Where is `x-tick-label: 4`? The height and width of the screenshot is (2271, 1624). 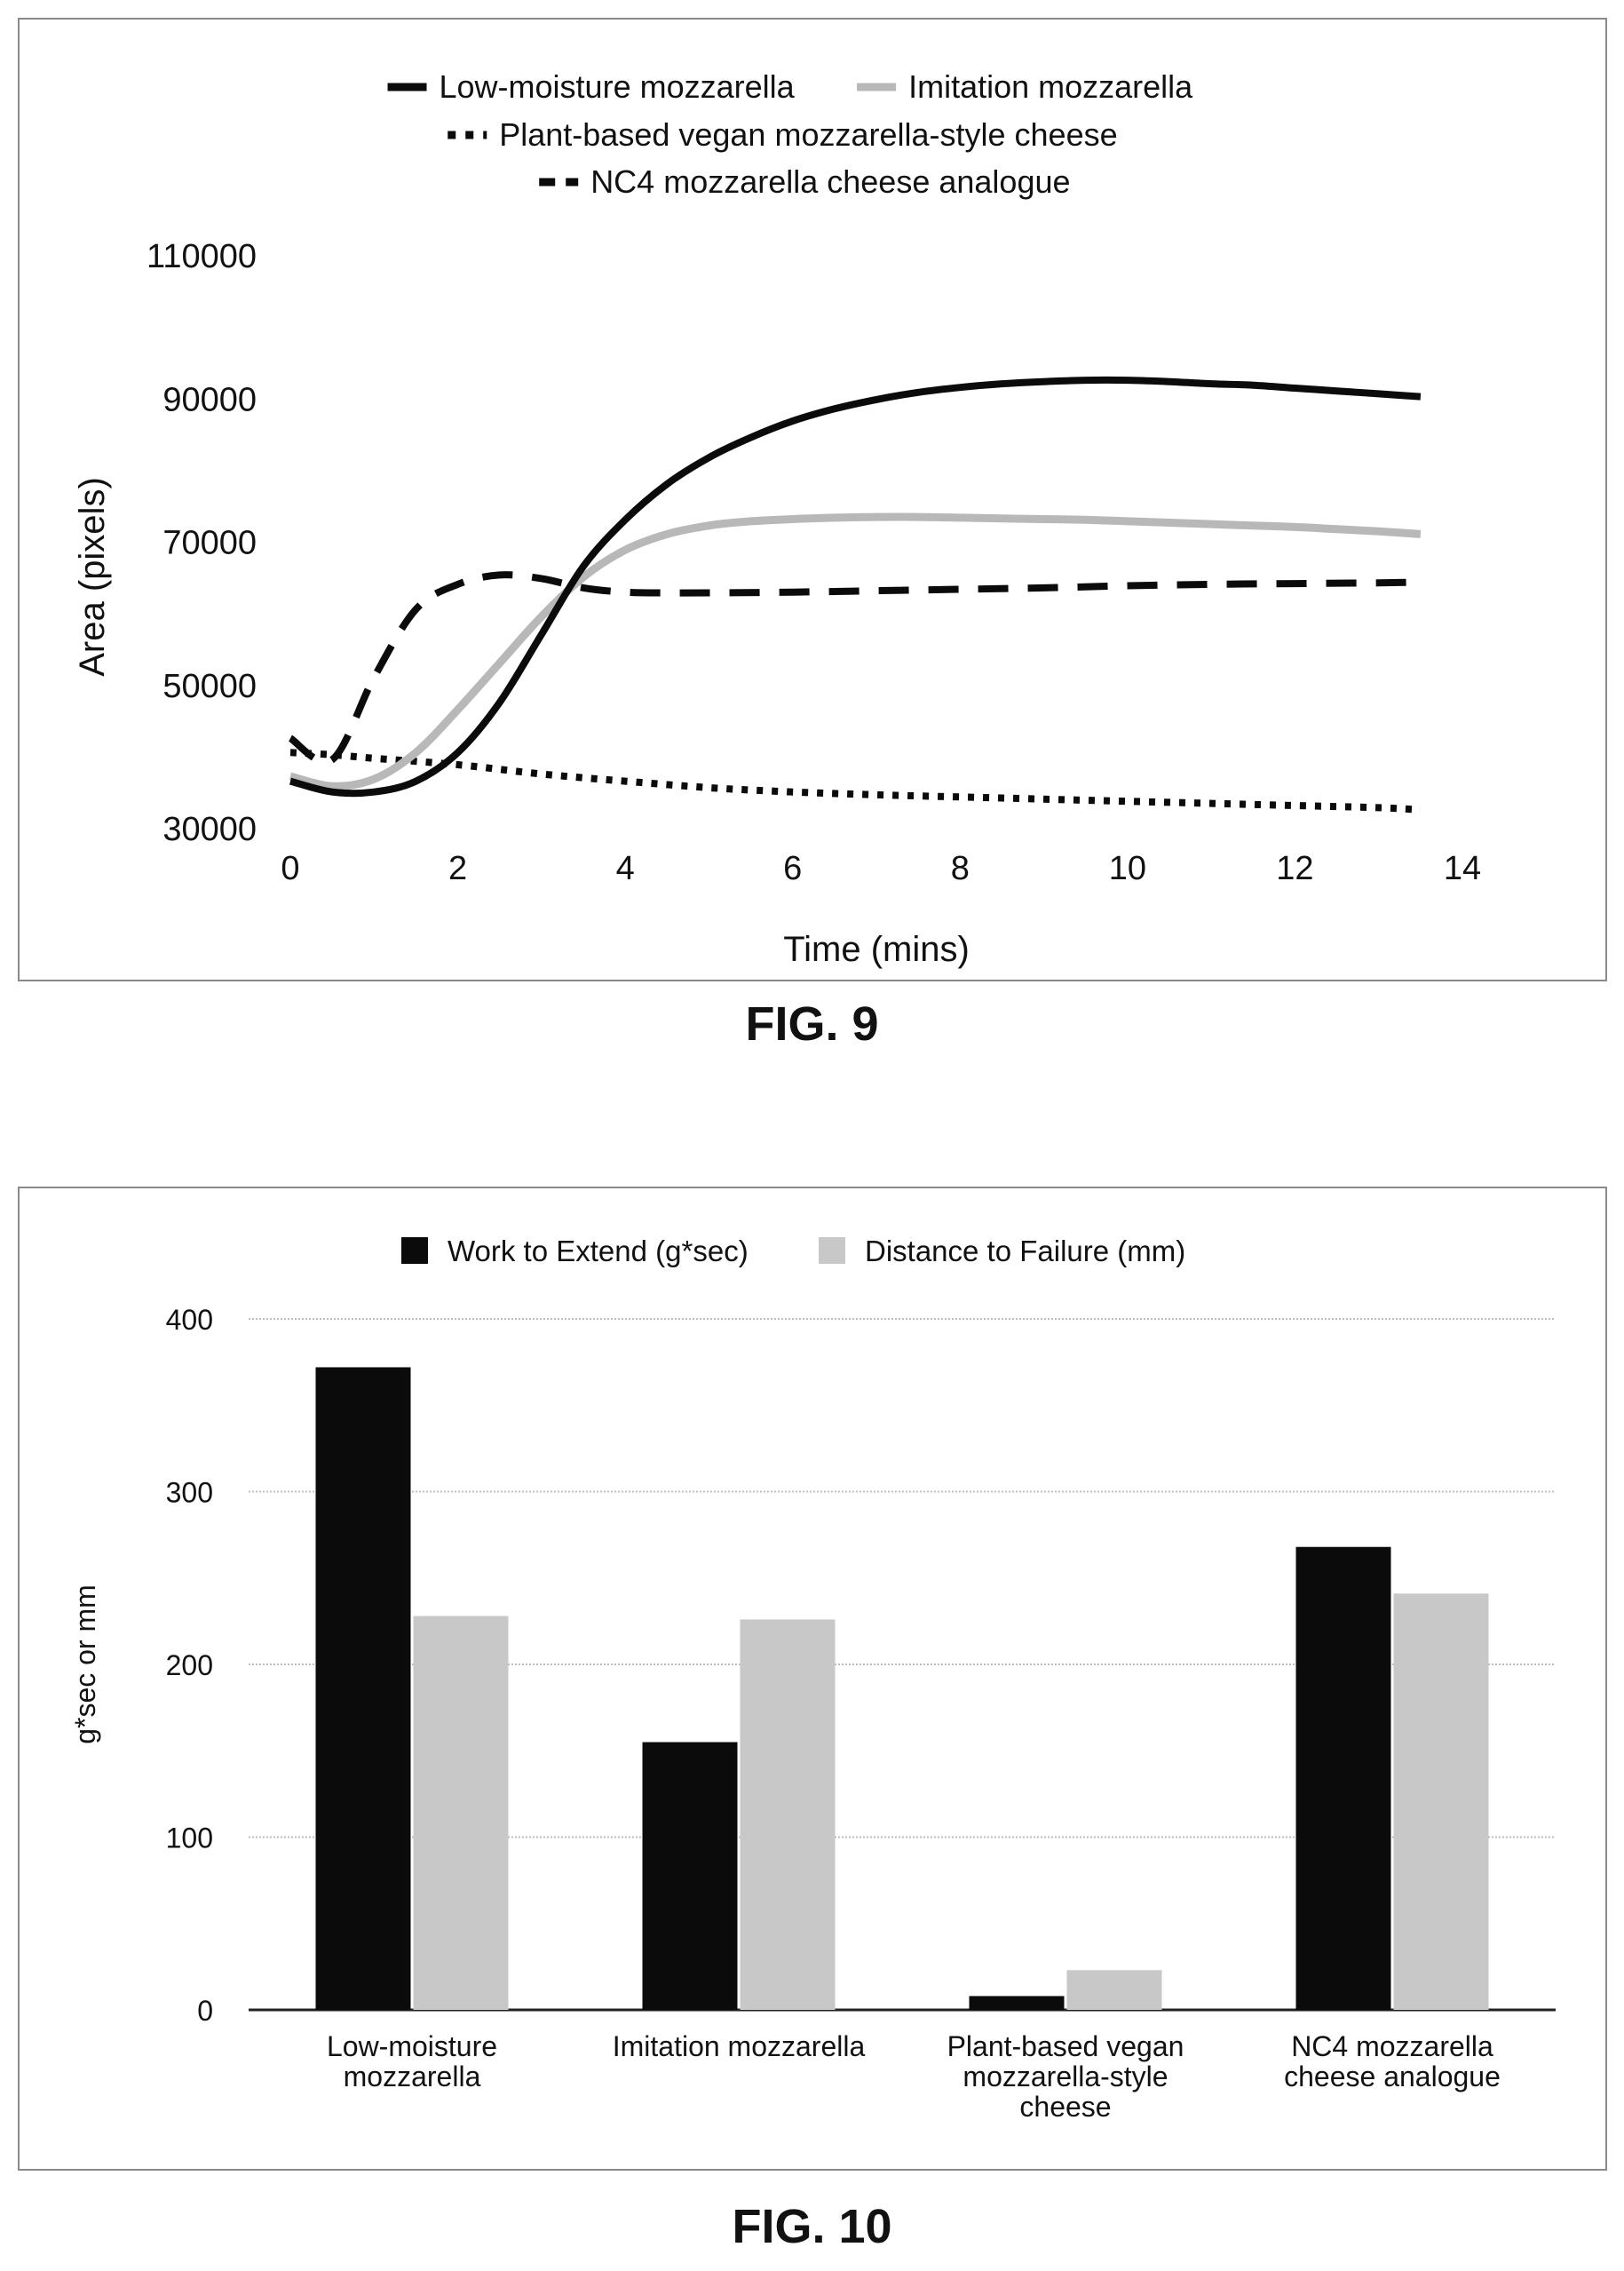 x-tick-label: 4 is located at coordinates (625, 868).